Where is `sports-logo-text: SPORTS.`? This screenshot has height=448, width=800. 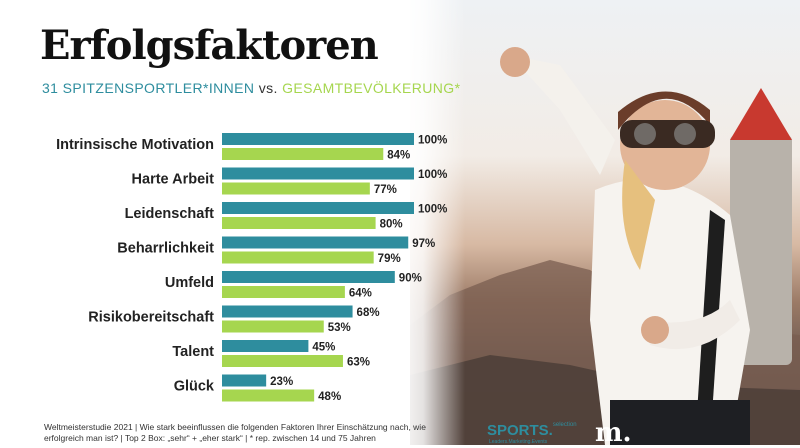 sports-logo-text: SPORTS. is located at coordinates (520, 430).